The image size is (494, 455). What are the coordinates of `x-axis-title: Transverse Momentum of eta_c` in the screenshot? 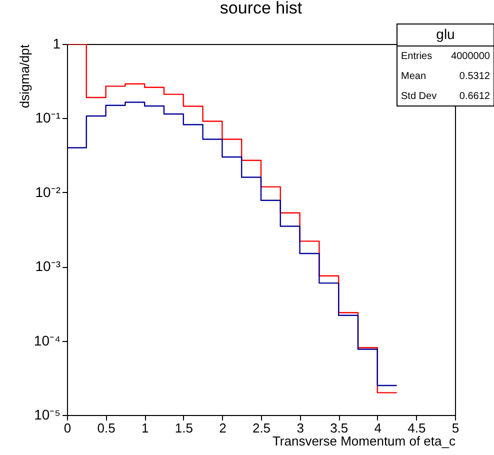 It's located at (364, 441).